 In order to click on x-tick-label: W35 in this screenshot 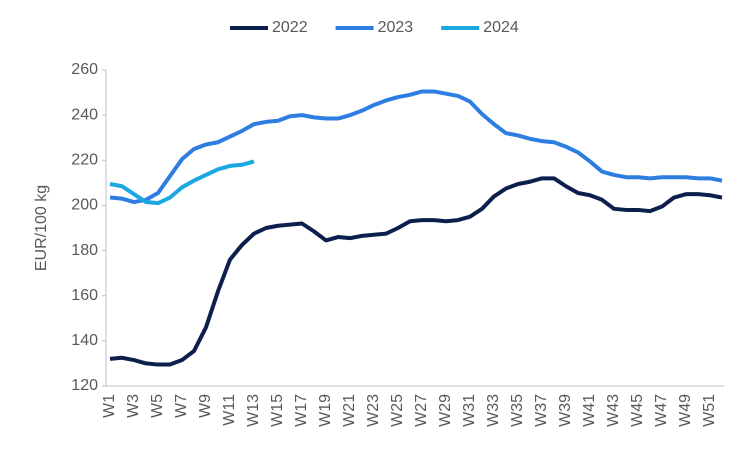, I will do `click(517, 410)`.